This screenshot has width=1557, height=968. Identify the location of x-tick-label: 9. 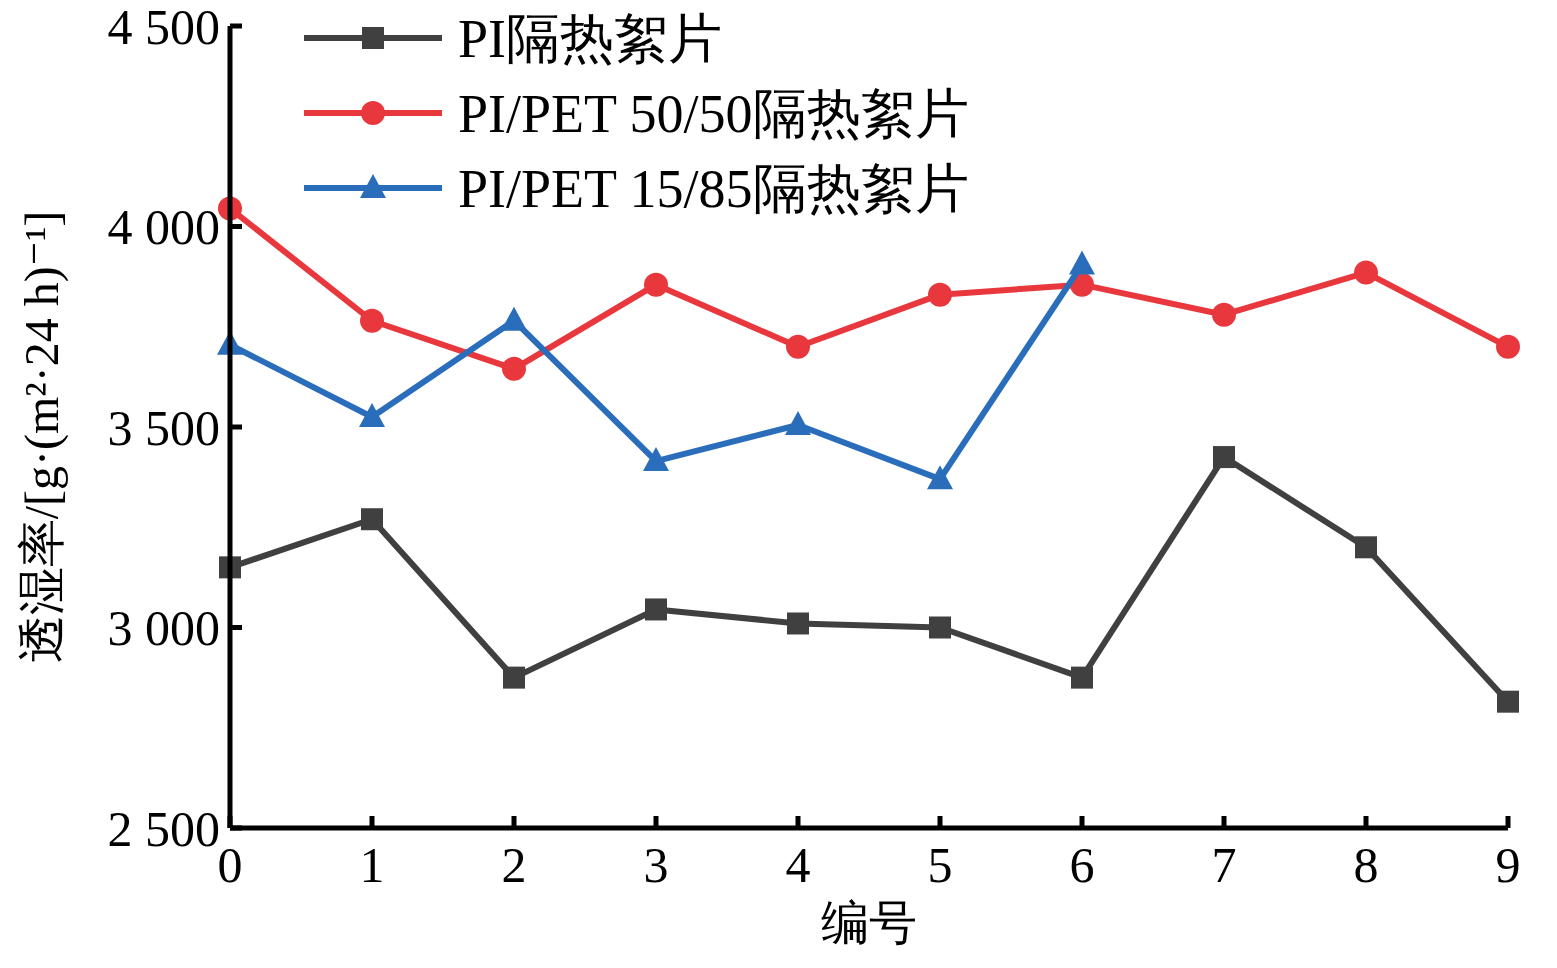
(1508, 865).